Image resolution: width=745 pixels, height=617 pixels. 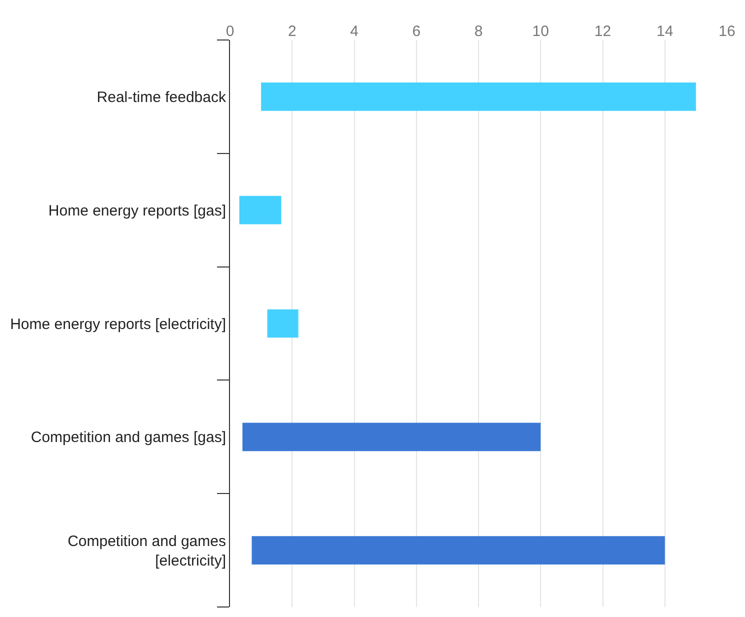 What do you see at coordinates (137, 211) in the screenshot?
I see `y-tick-label: Home energy reports [gas]` at bounding box center [137, 211].